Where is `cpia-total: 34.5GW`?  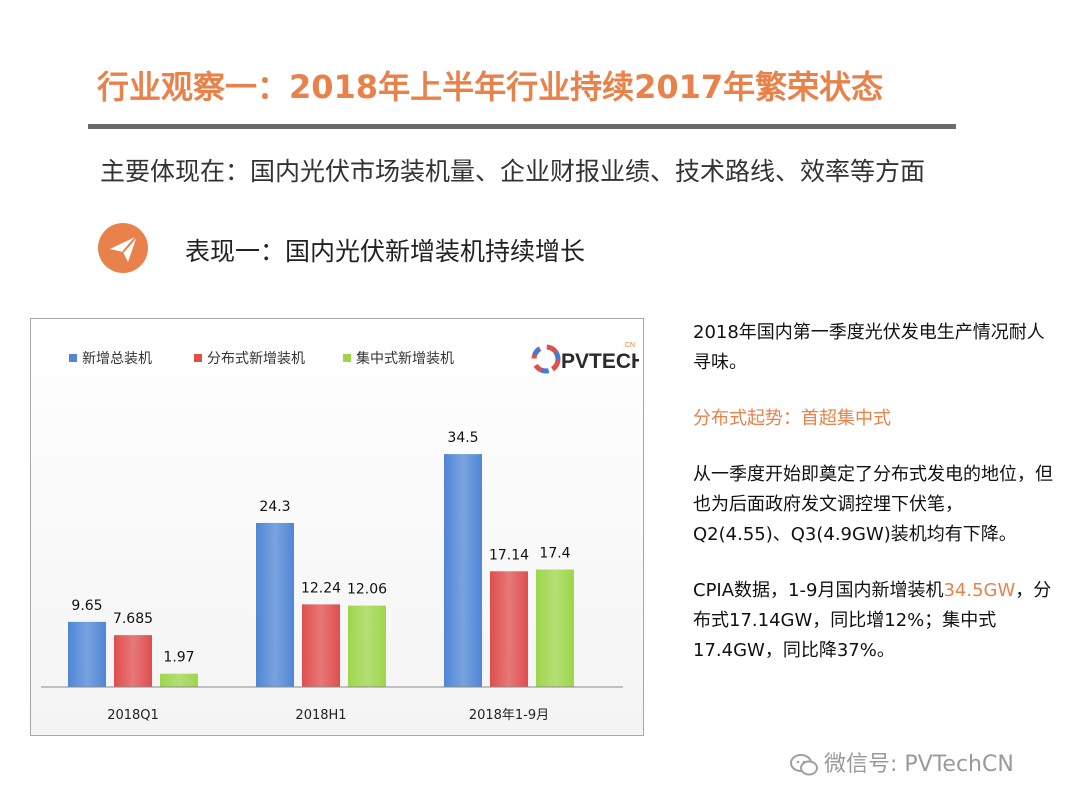
cpia-total: 34.5GW is located at coordinates (979, 590).